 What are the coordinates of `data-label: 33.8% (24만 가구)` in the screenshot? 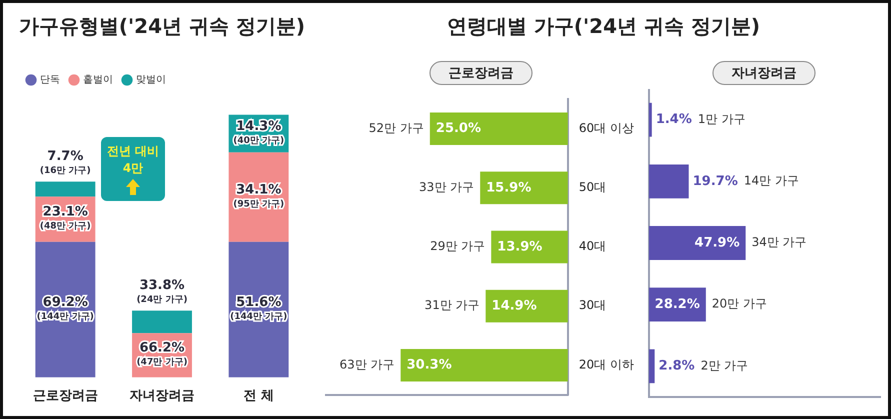 It's located at (162, 291).